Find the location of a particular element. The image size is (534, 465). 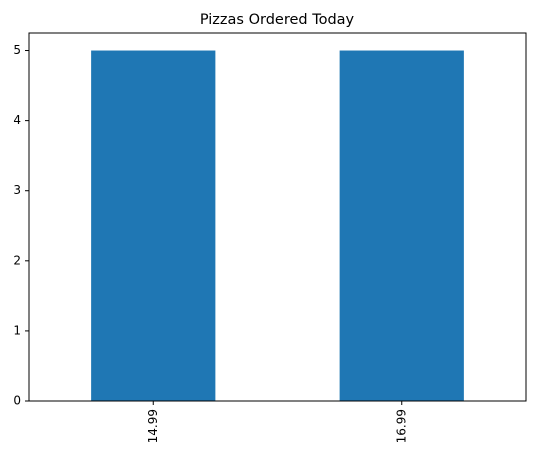

x-tick-label: 16.99 is located at coordinates (401, 426).